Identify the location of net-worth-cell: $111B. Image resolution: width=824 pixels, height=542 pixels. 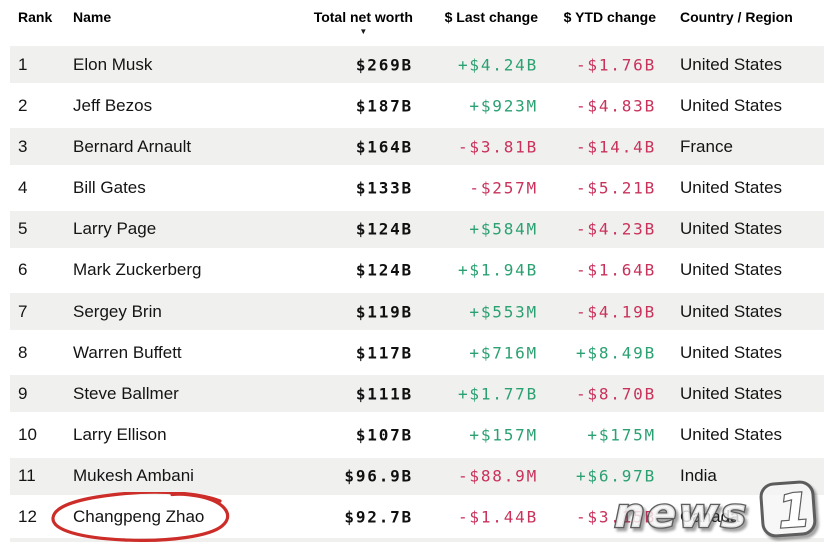
(384, 394).